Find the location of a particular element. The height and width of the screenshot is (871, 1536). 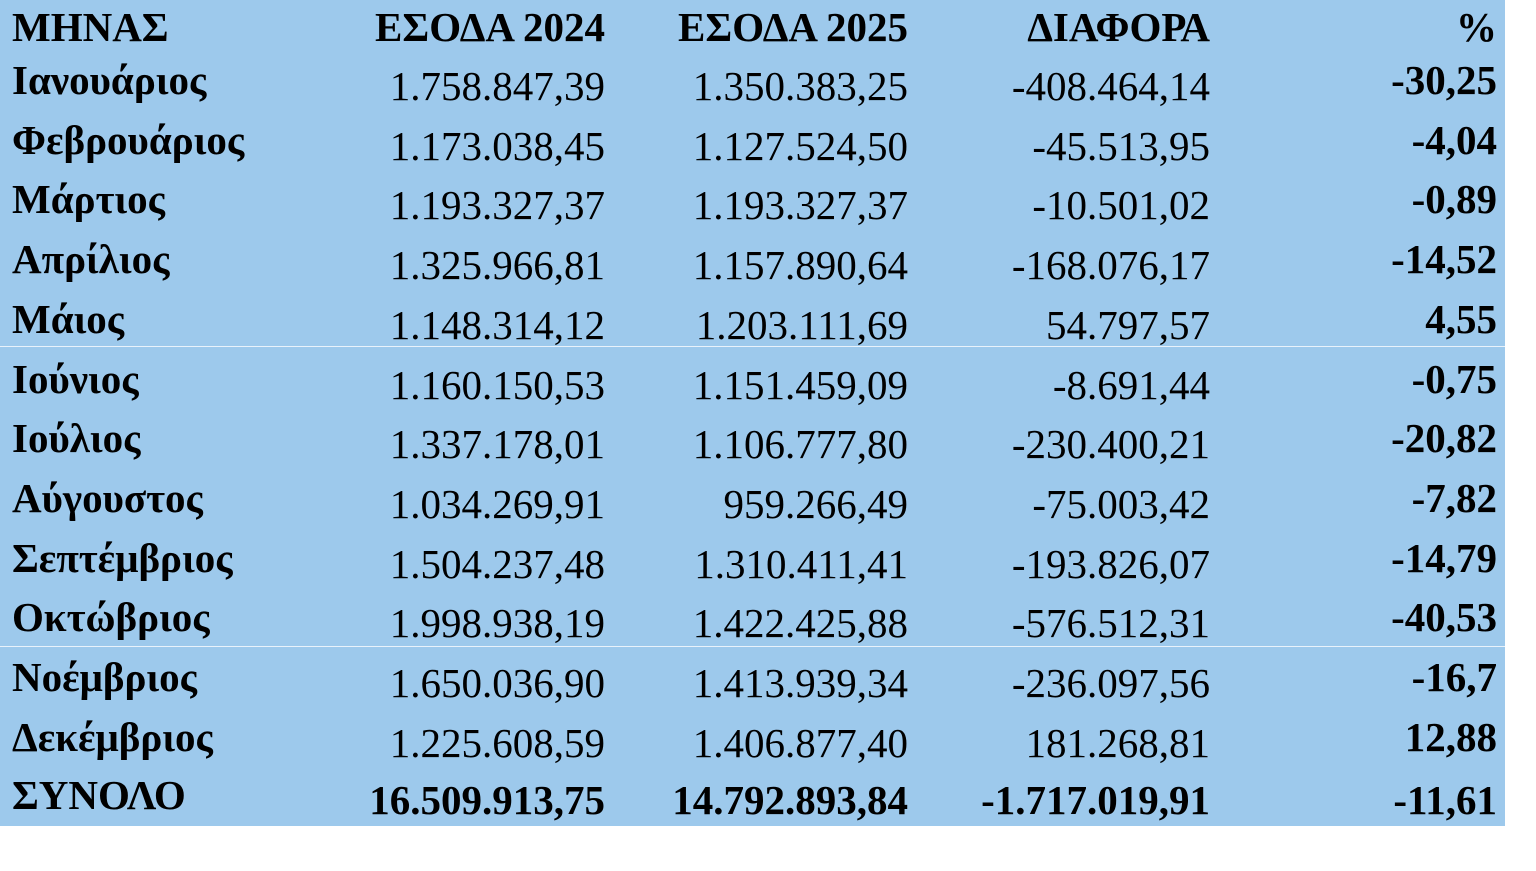

revenue-2025-cell: 1.193.327,37 is located at coordinates (800, 205).